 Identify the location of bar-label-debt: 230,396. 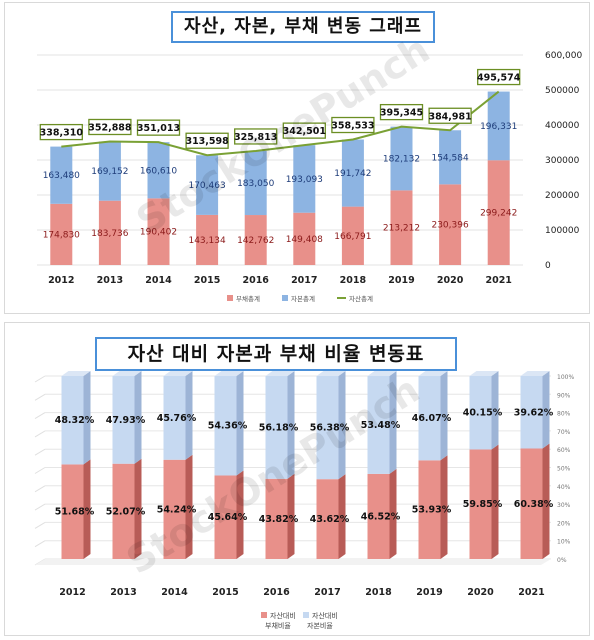
(449, 226).